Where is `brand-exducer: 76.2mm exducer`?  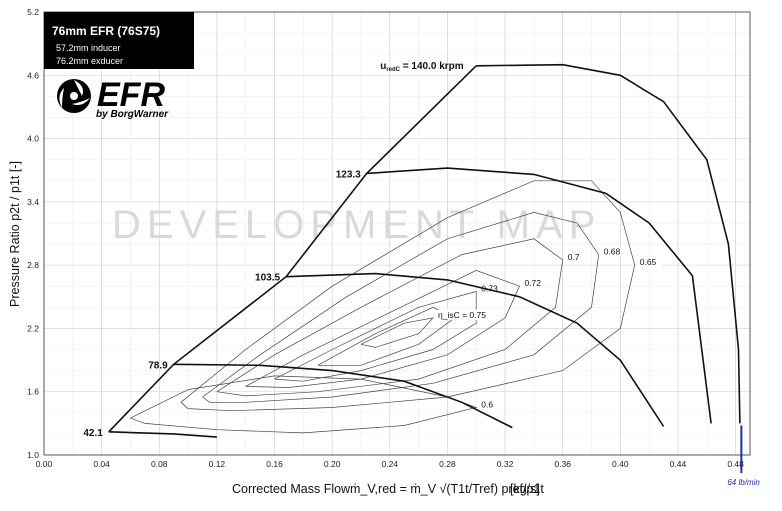 brand-exducer: 76.2mm exducer is located at coordinates (89, 61).